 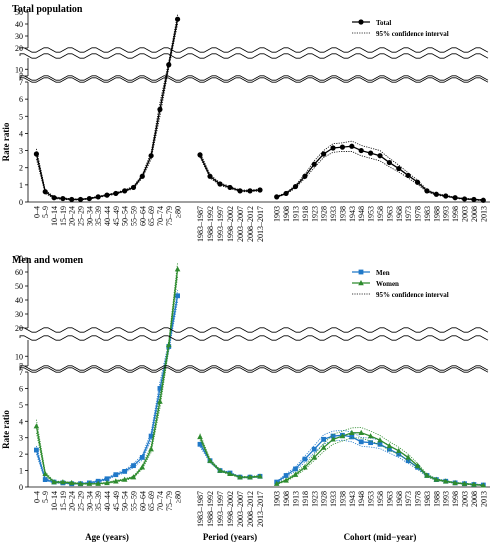 What do you see at coordinates (81, 216) in the screenshot?
I see `x-tick-label: 25–29` at bounding box center [81, 216].